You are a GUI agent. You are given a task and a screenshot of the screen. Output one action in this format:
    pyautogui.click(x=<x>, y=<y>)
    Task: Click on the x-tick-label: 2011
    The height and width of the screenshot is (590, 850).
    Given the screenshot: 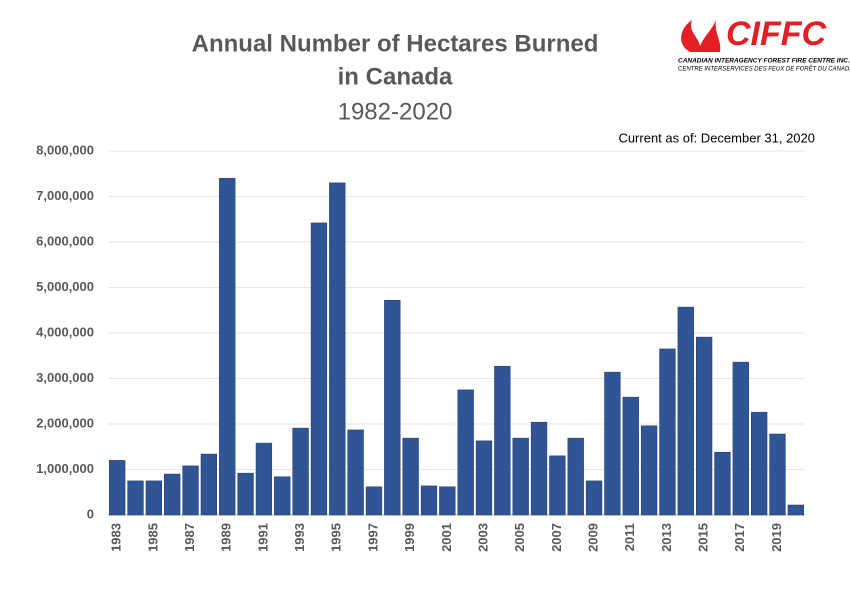 What is the action you would take?
    pyautogui.click(x=629, y=537)
    